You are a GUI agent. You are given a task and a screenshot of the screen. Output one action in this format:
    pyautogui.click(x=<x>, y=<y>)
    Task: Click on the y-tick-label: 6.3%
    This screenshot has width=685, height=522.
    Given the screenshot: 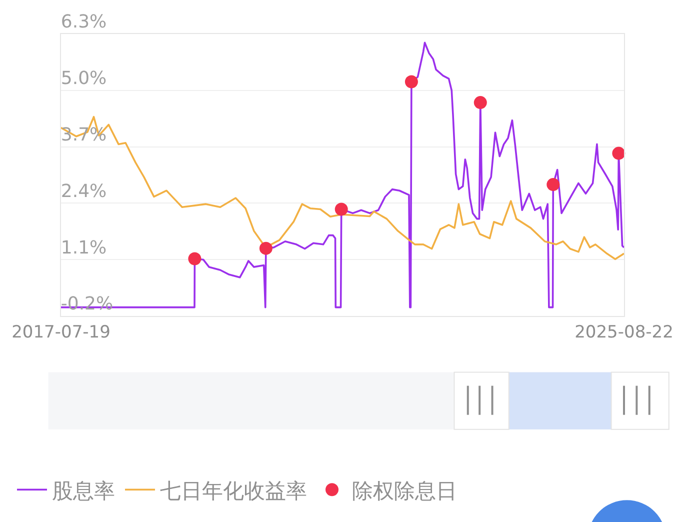 What is the action you would take?
    pyautogui.click(x=83, y=22)
    